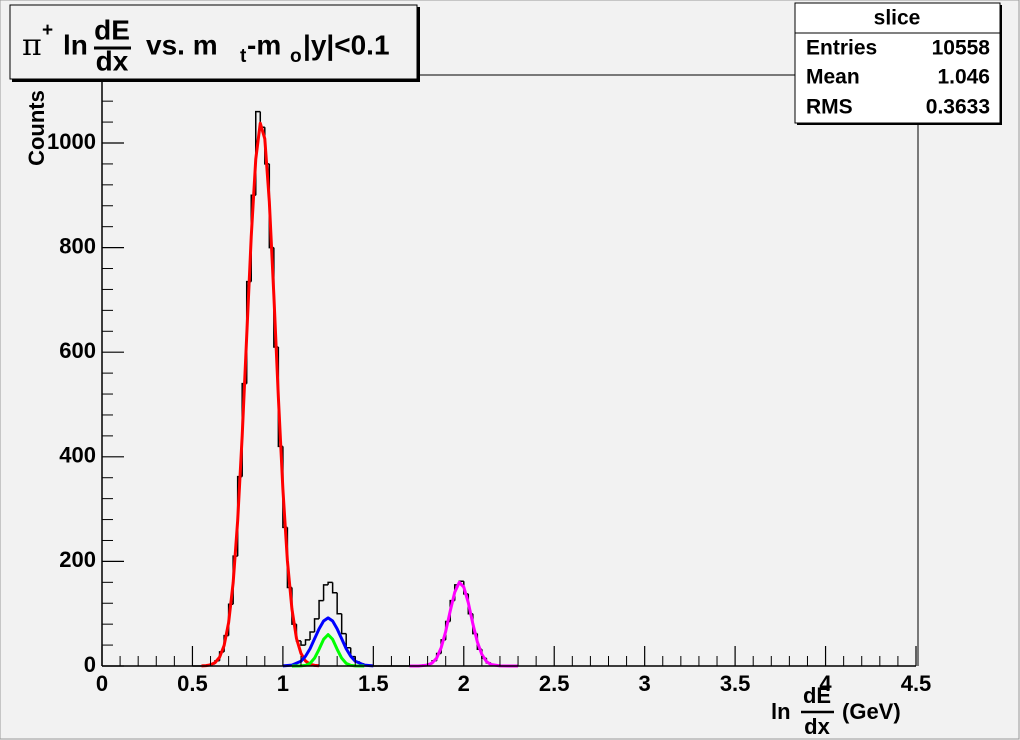 Image resolution: width=1020 pixels, height=740 pixels. Describe the element at coordinates (817, 726) in the screenshot. I see `x-label-part: dx` at that location.